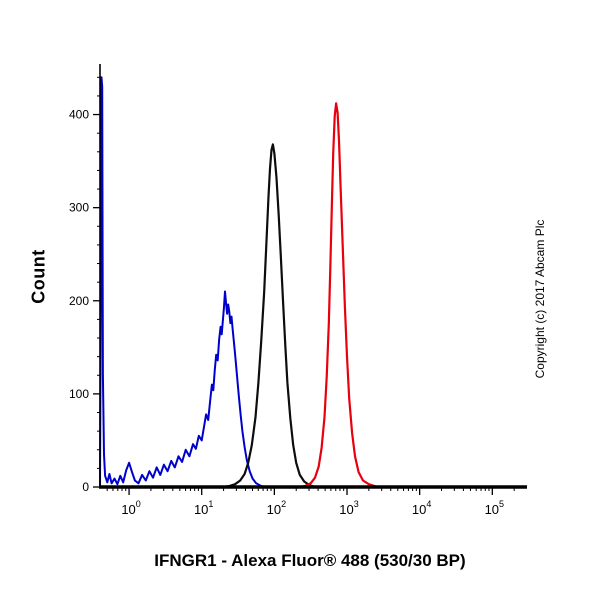 The image size is (600, 600). What do you see at coordinates (269, 315) in the screenshot?
I see `curve-control-black` at bounding box center [269, 315].